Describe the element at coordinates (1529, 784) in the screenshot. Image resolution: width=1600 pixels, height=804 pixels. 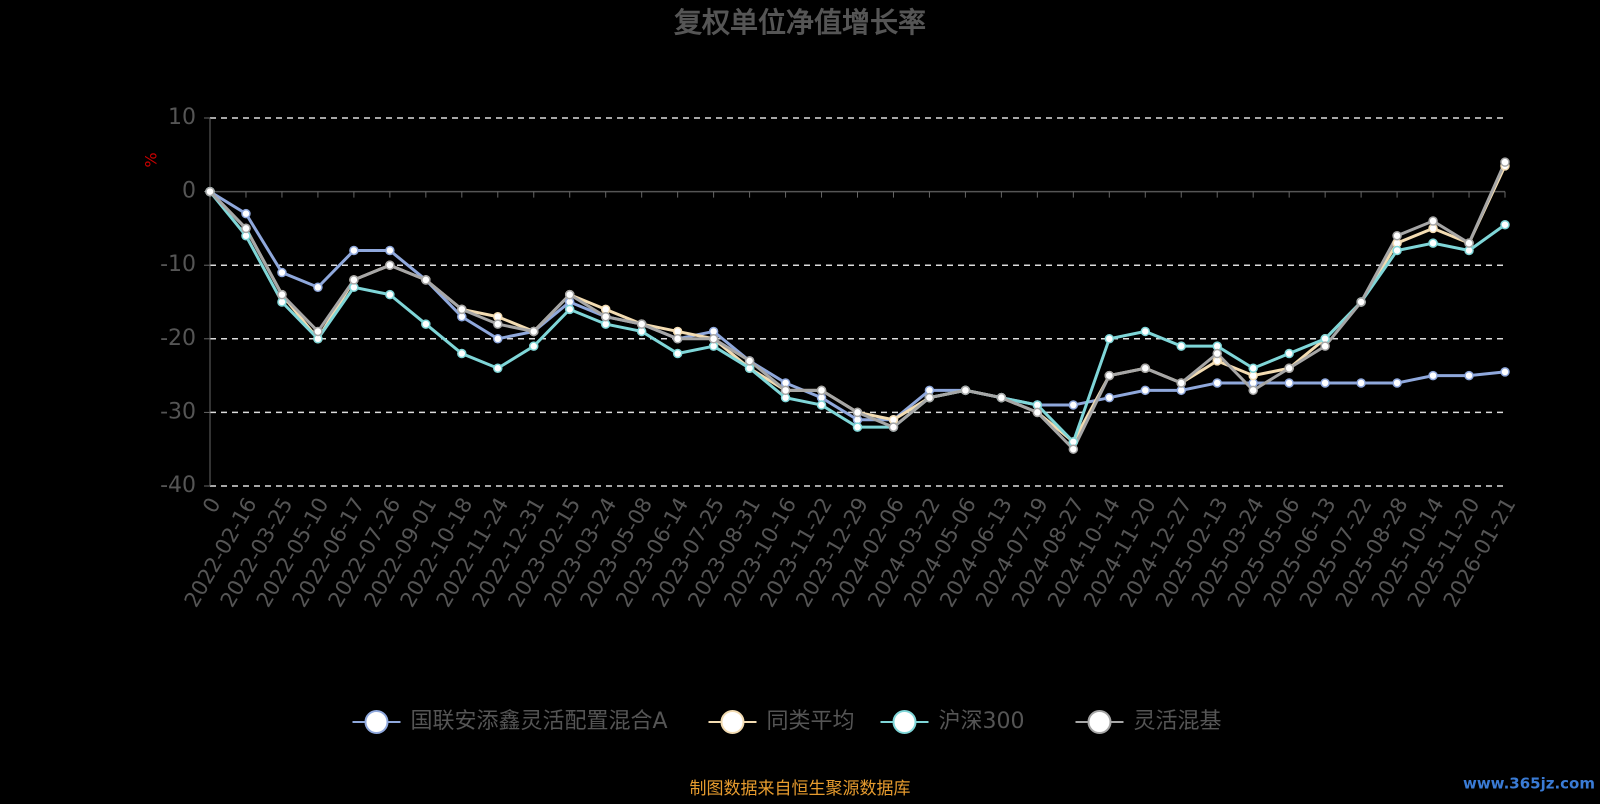
I see `watermark: www.365jz.com` at that location.